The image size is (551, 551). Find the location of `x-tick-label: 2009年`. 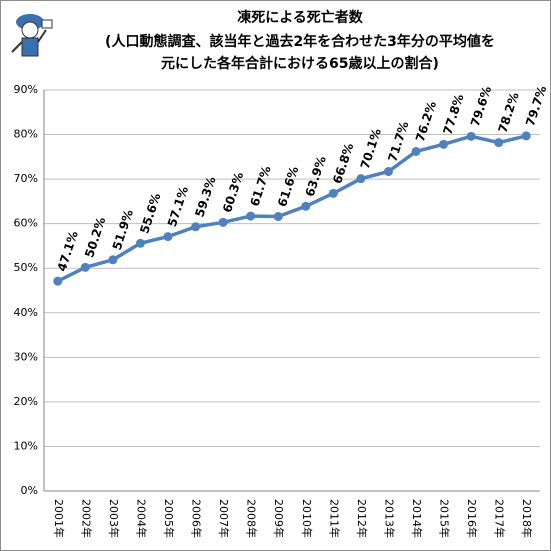

x-tick-label: 2009年 is located at coordinates (279, 518).